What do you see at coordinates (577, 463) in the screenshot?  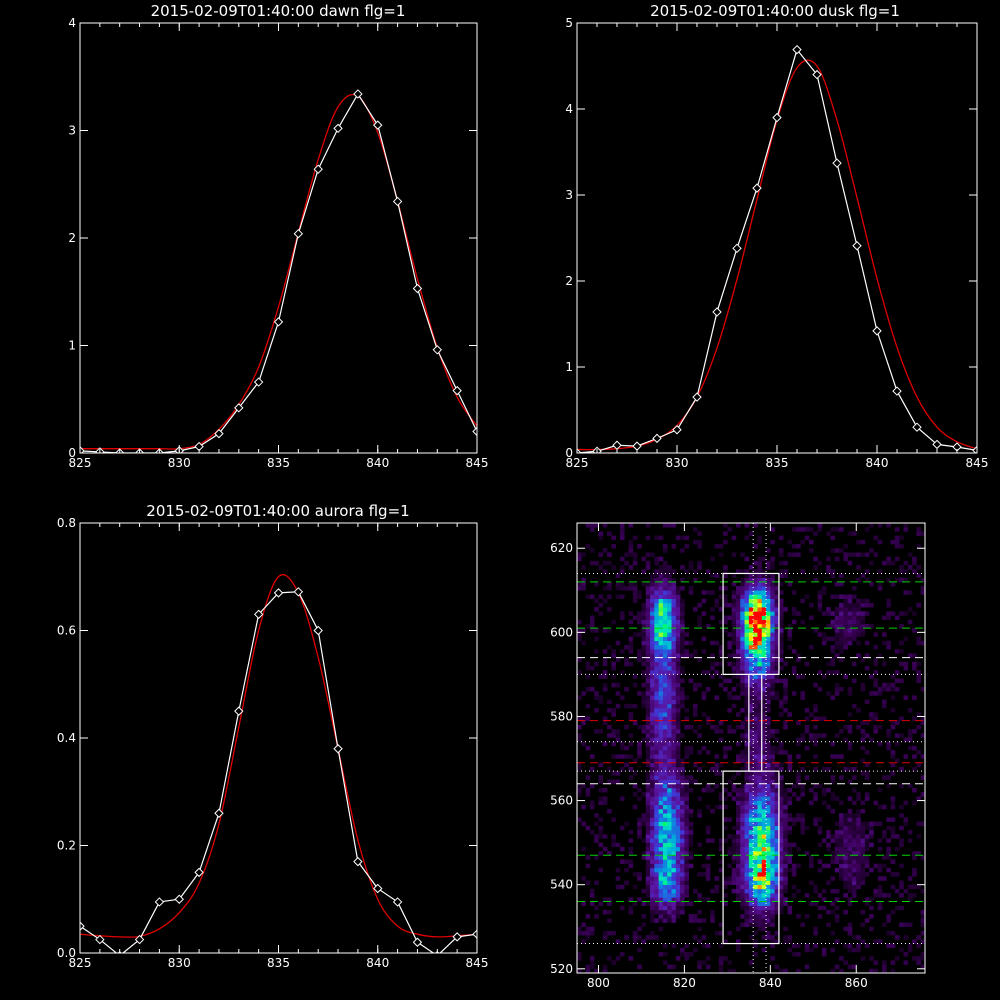 I see `x-tick-label: 825` at bounding box center [577, 463].